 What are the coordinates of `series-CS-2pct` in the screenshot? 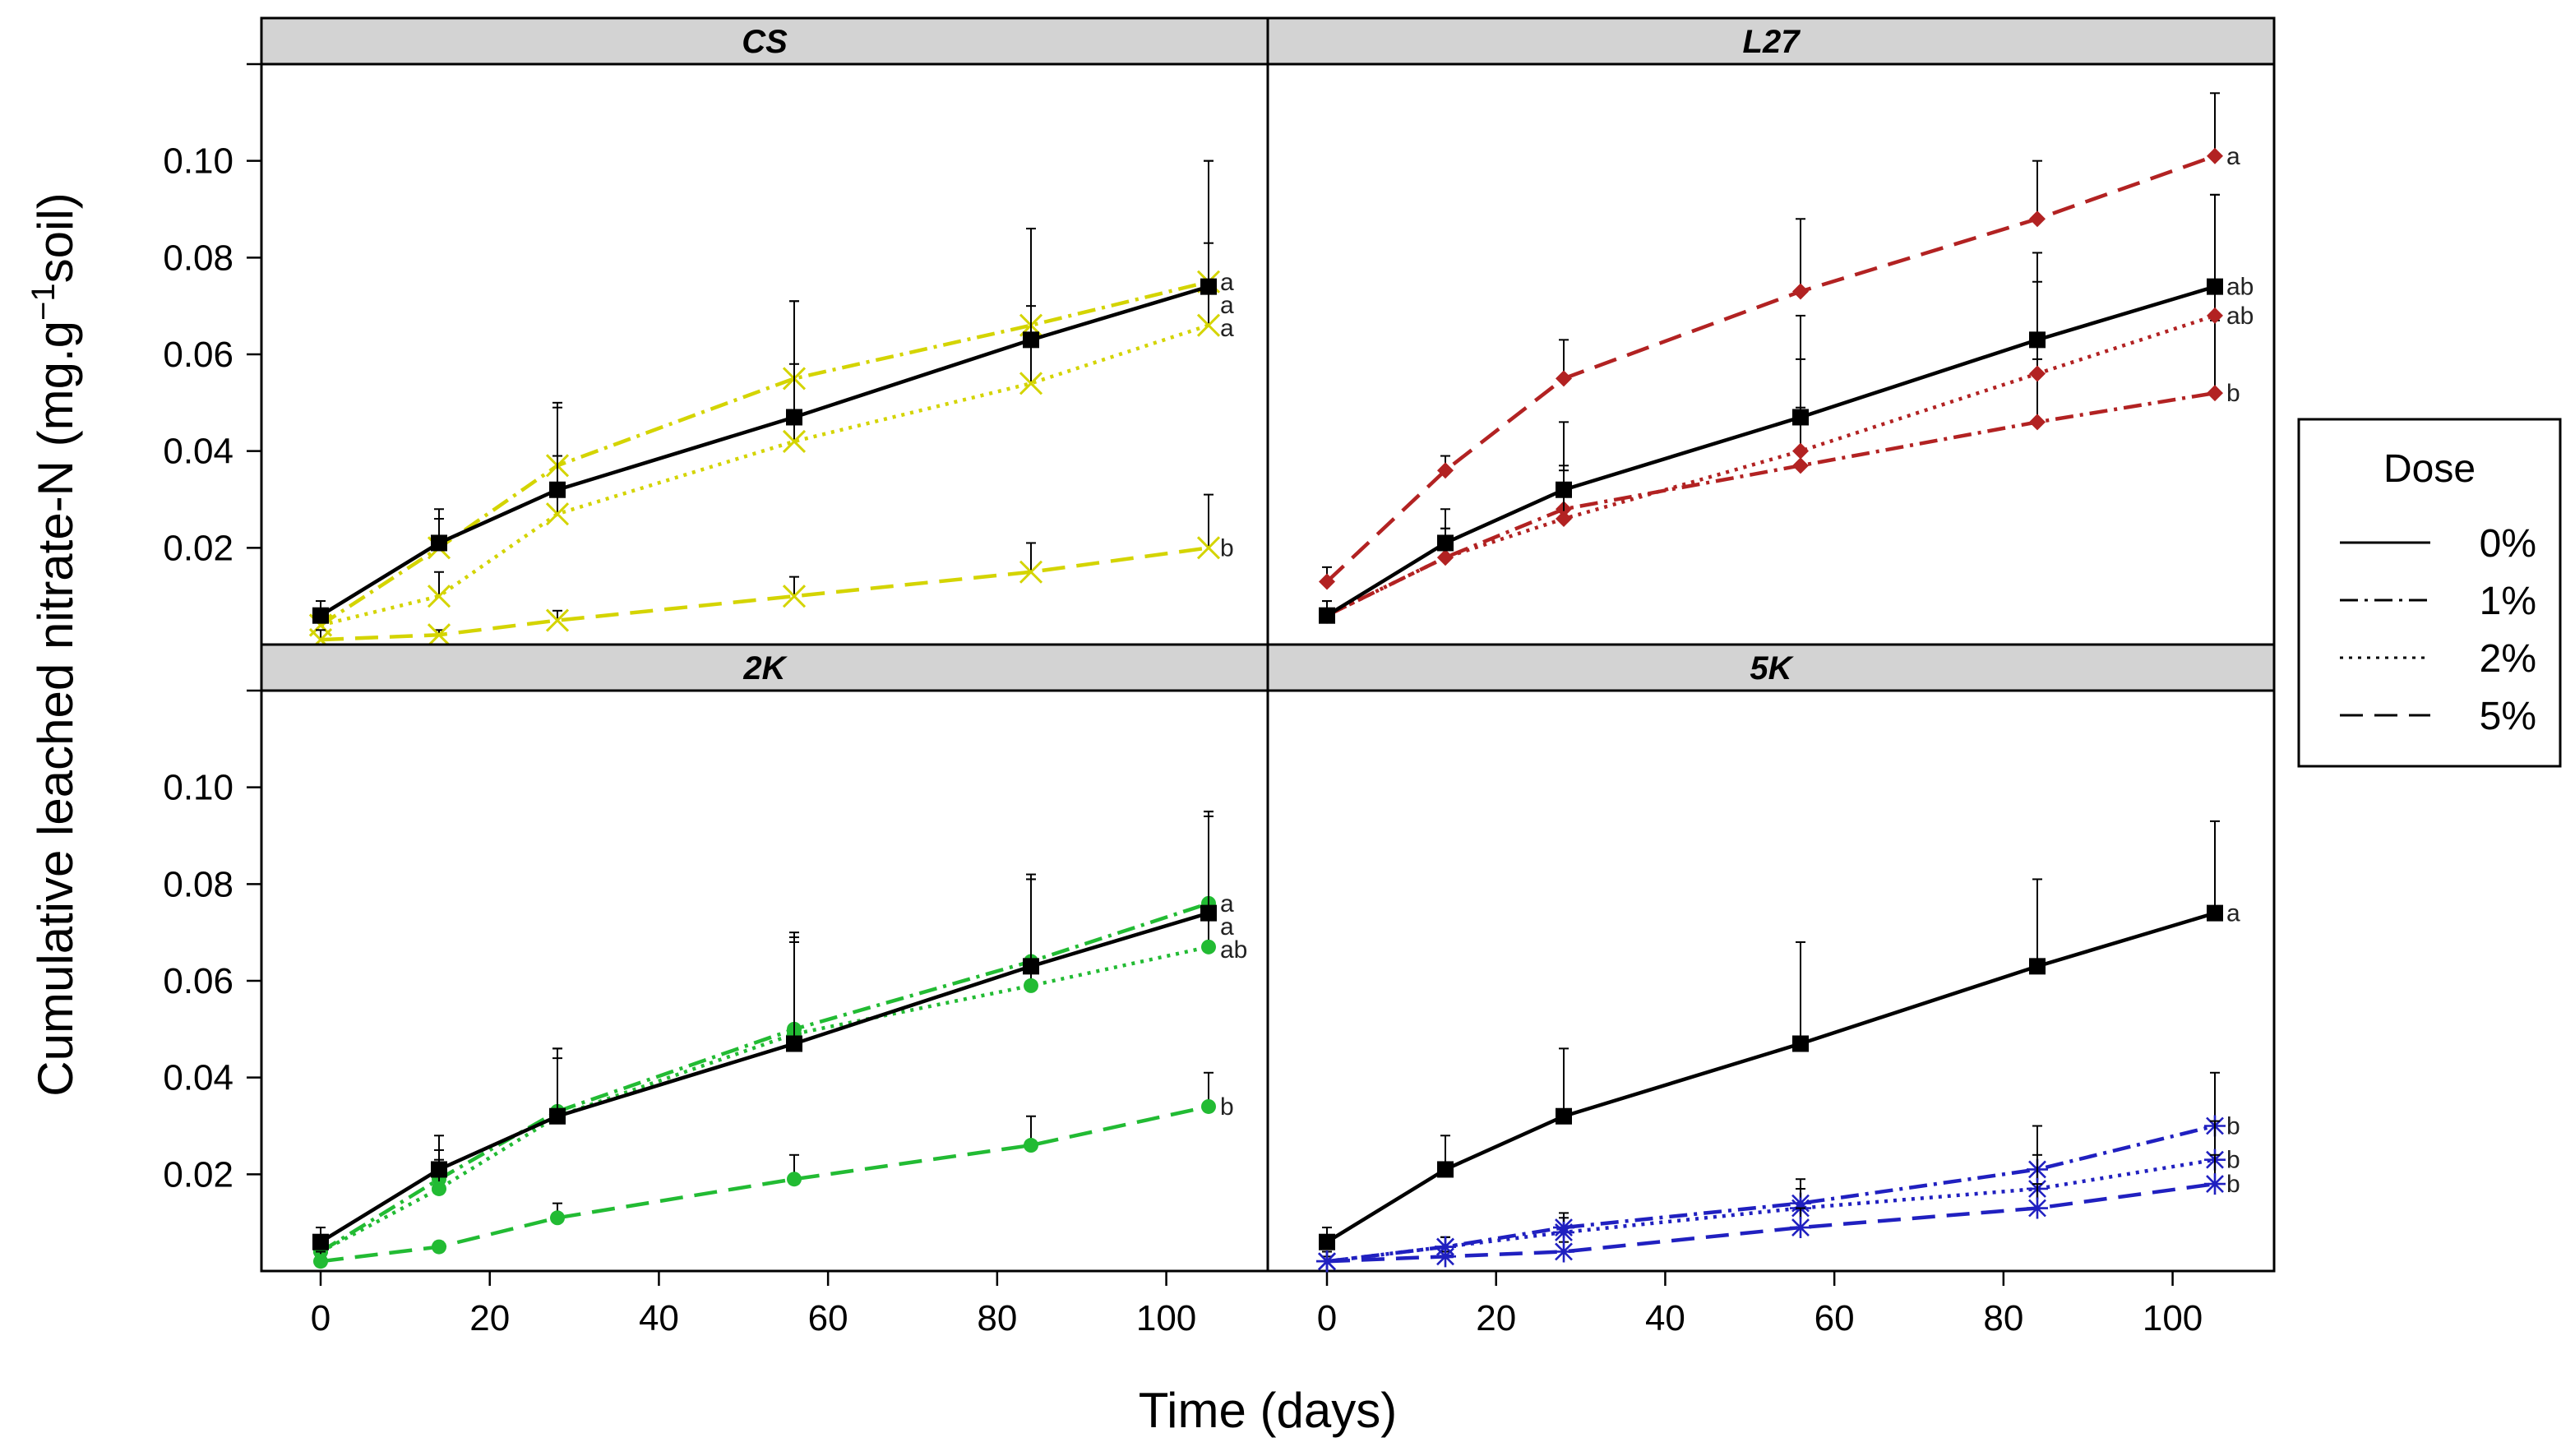 It's located at (764, 439).